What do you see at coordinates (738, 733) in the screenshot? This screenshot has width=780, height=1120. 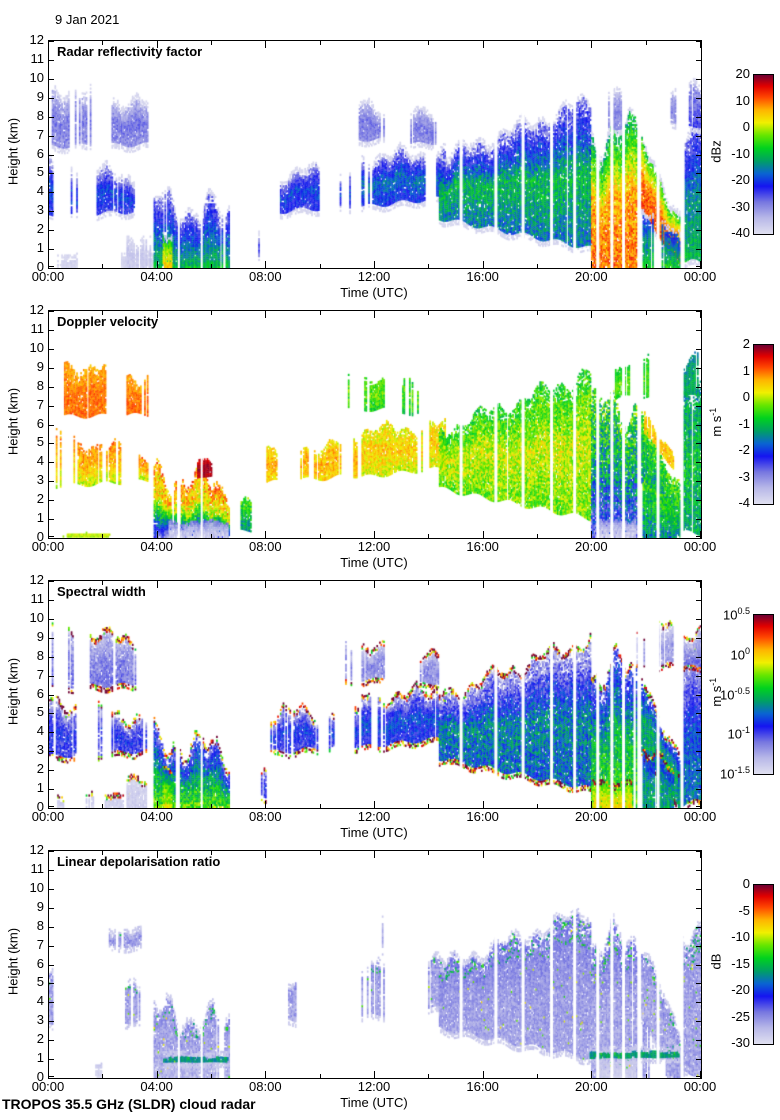 I see `colorbar-tick-label: 10⁻¹` at bounding box center [738, 733].